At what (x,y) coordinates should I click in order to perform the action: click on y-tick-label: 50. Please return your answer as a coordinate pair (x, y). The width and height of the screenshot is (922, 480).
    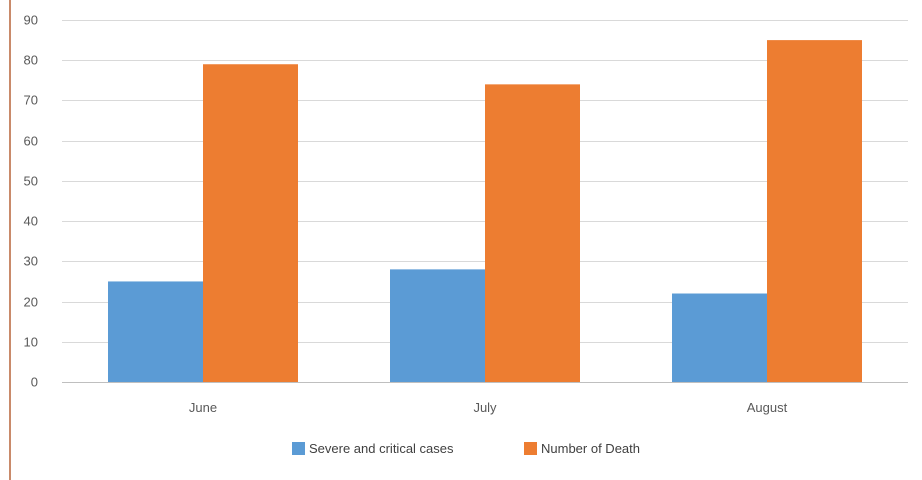
    Looking at the image, I should click on (31, 181).